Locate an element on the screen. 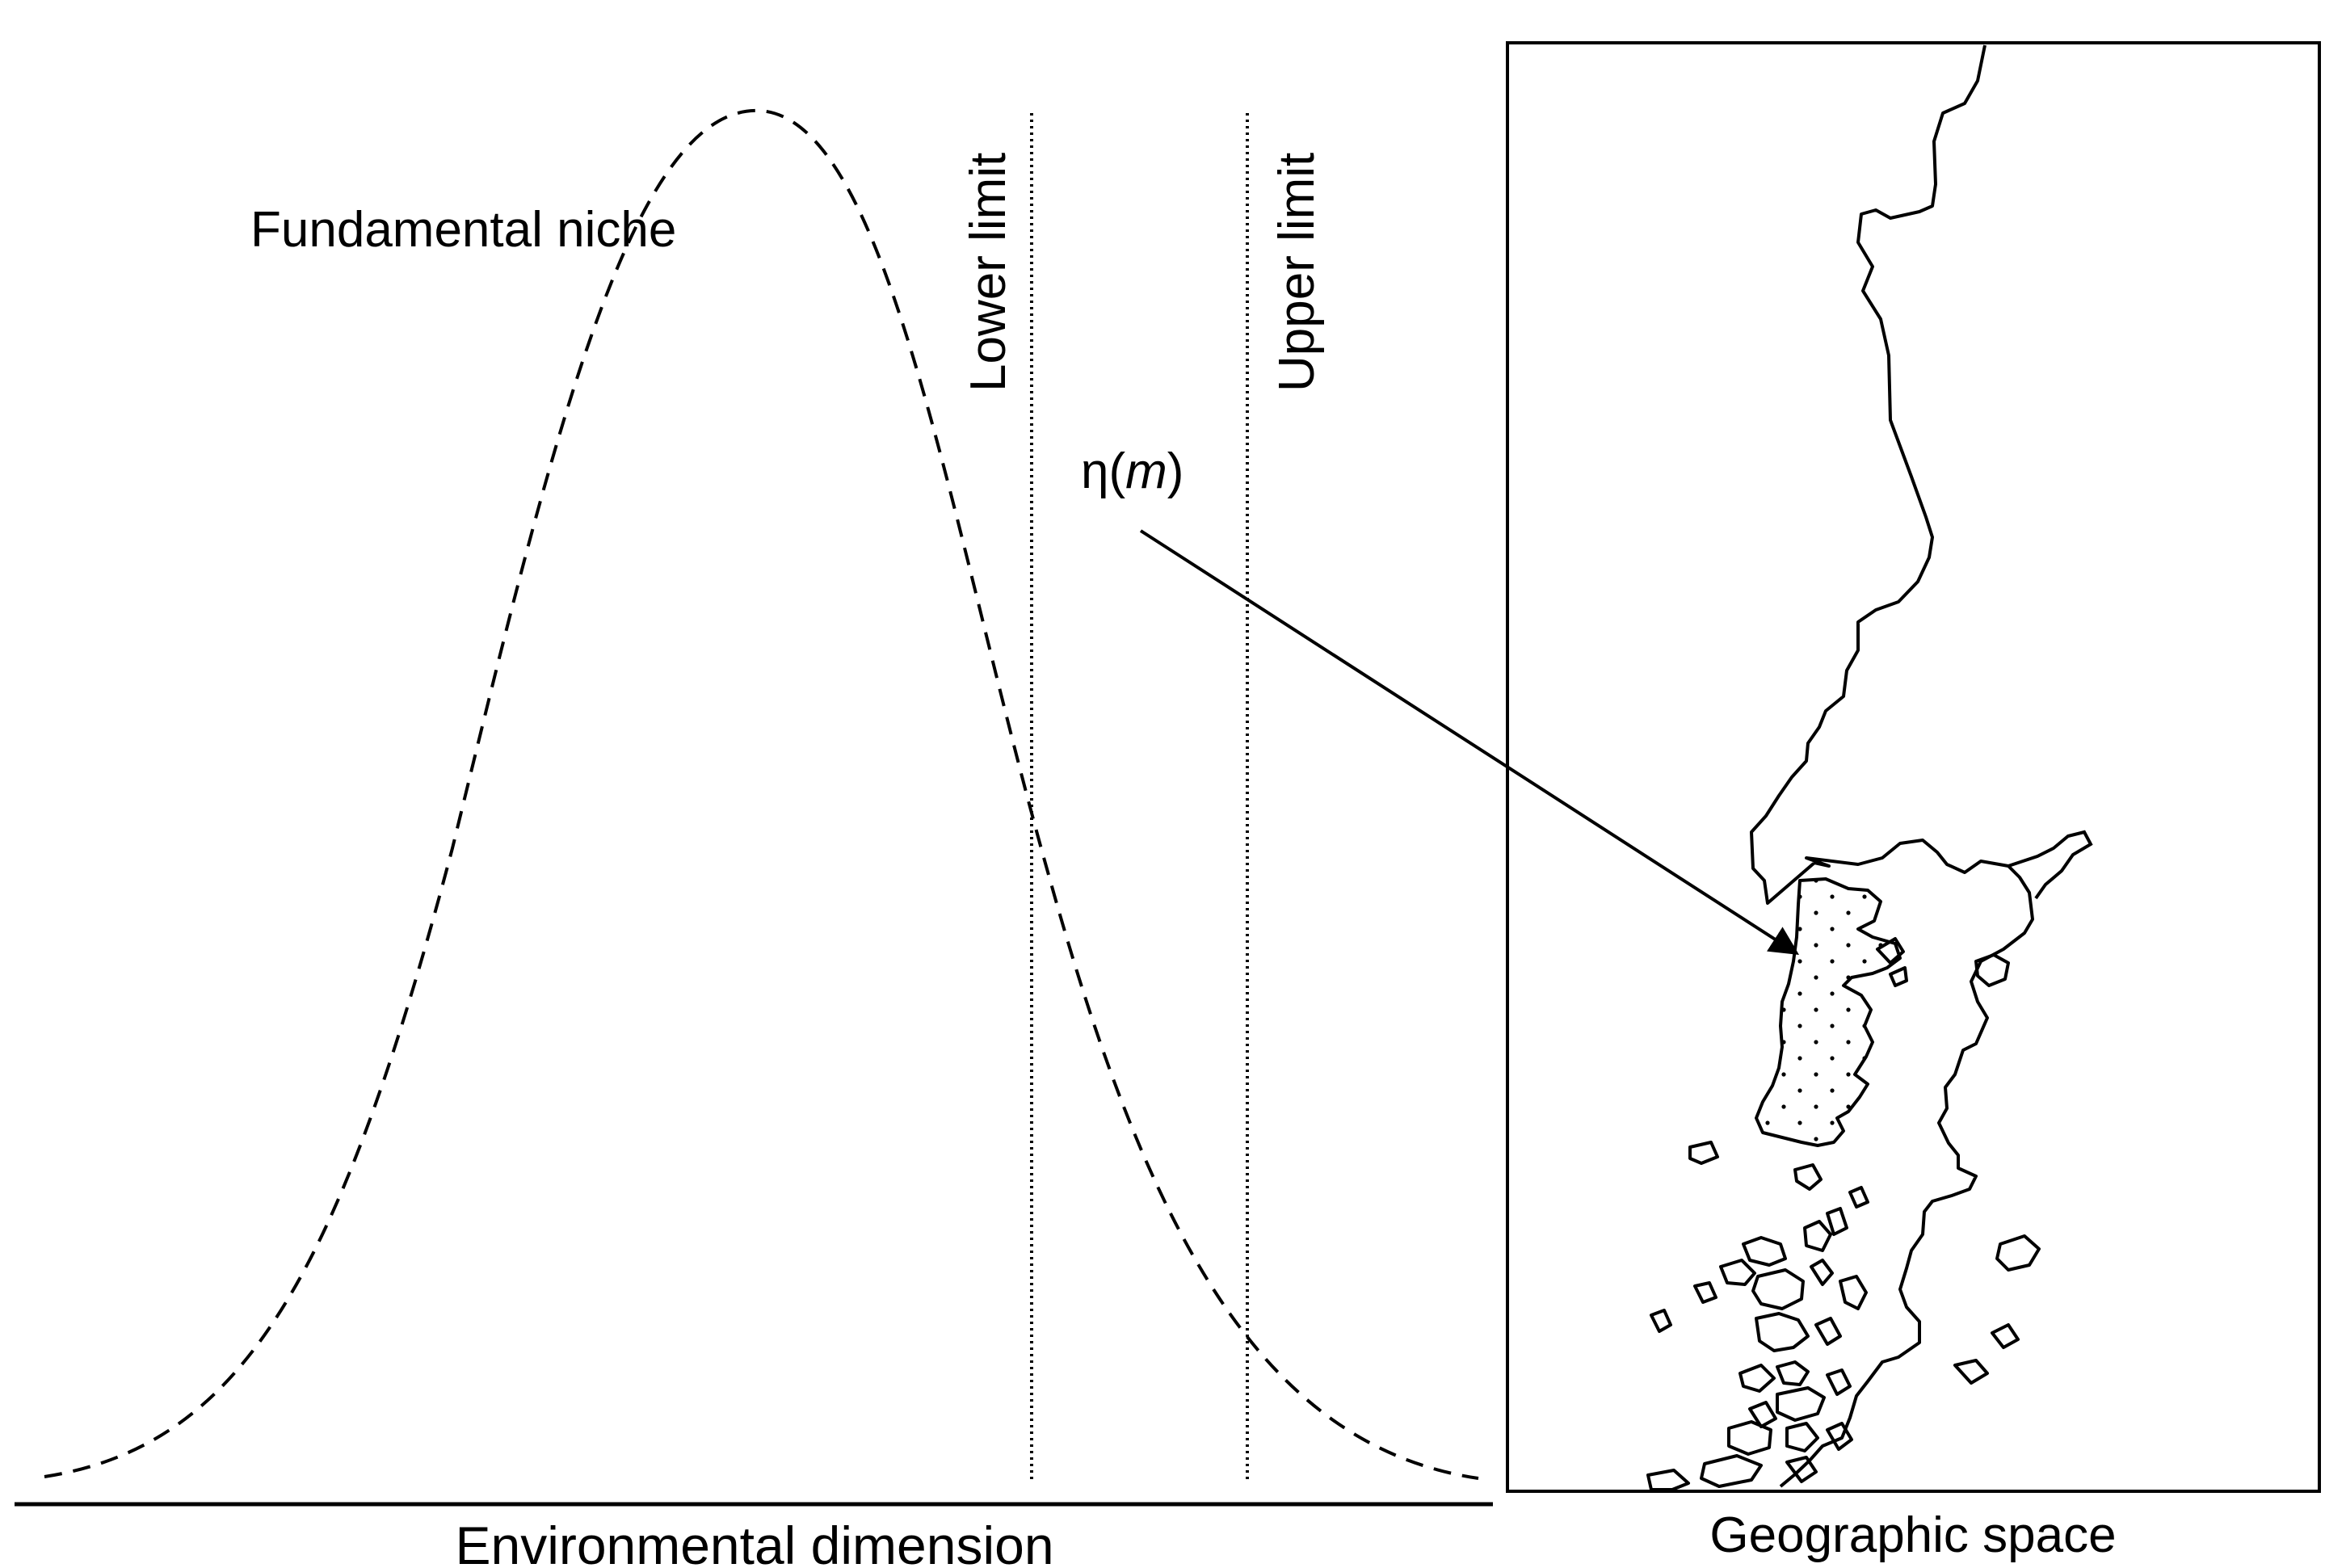 Image resolution: width=2346 pixels, height=1568 pixels. mapping-arrow is located at coordinates (1469, 742).